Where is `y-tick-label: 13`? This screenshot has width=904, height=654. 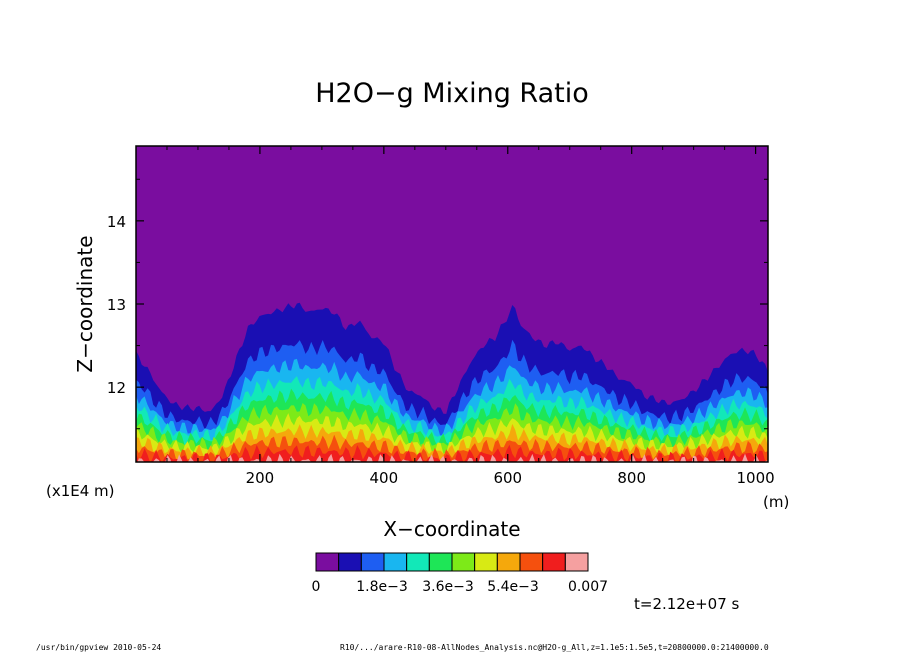
y-tick-label: 13 is located at coordinates (116, 305).